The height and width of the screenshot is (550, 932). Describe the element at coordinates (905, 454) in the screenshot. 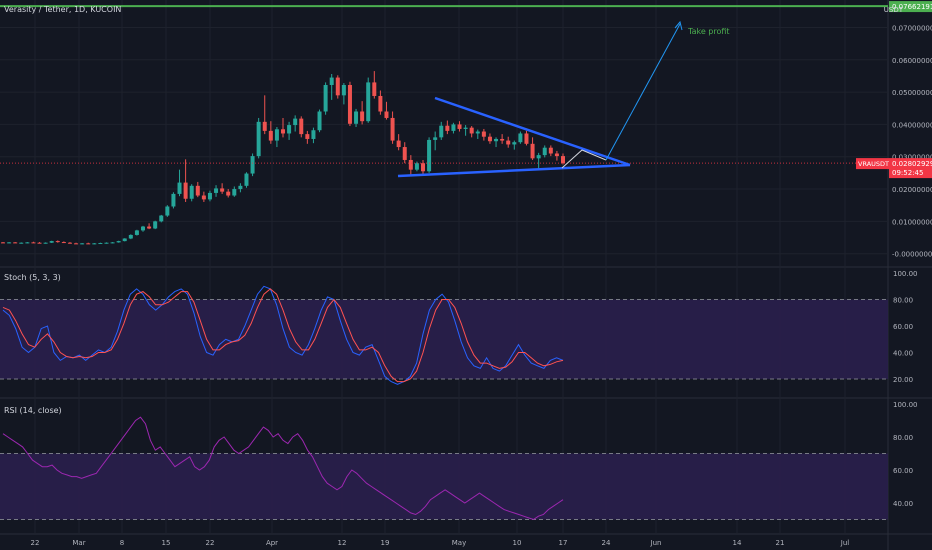

I see `rsi-axis: 100.00 80.00 60.00 40.00` at that location.